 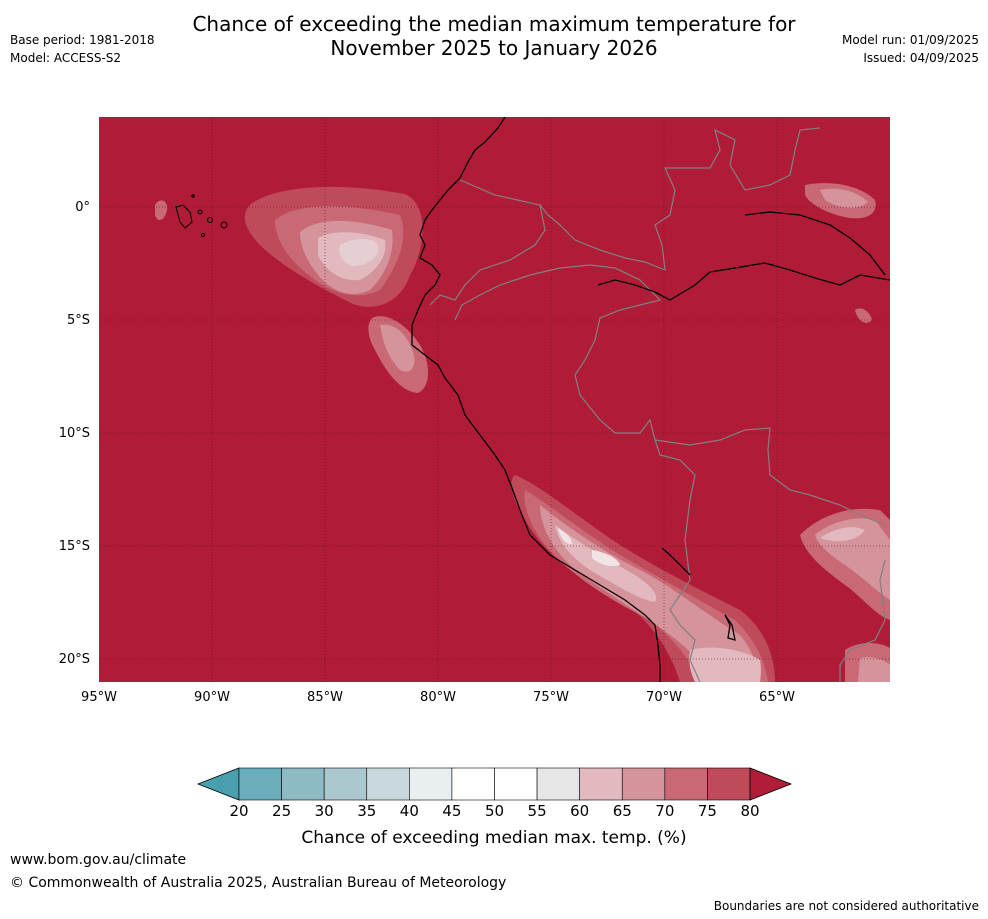 What do you see at coordinates (451, 811) in the screenshot?
I see `colorbar-tick-label: 45` at bounding box center [451, 811].